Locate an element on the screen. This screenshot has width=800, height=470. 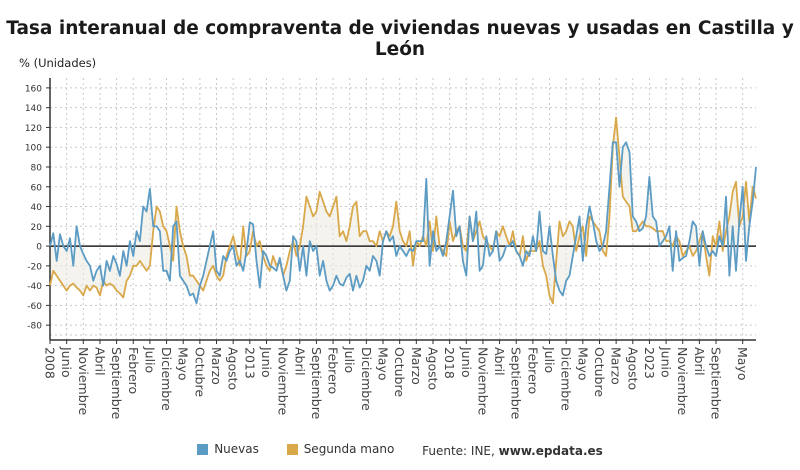
y-tick-label: 40 is located at coordinates (37, 208).